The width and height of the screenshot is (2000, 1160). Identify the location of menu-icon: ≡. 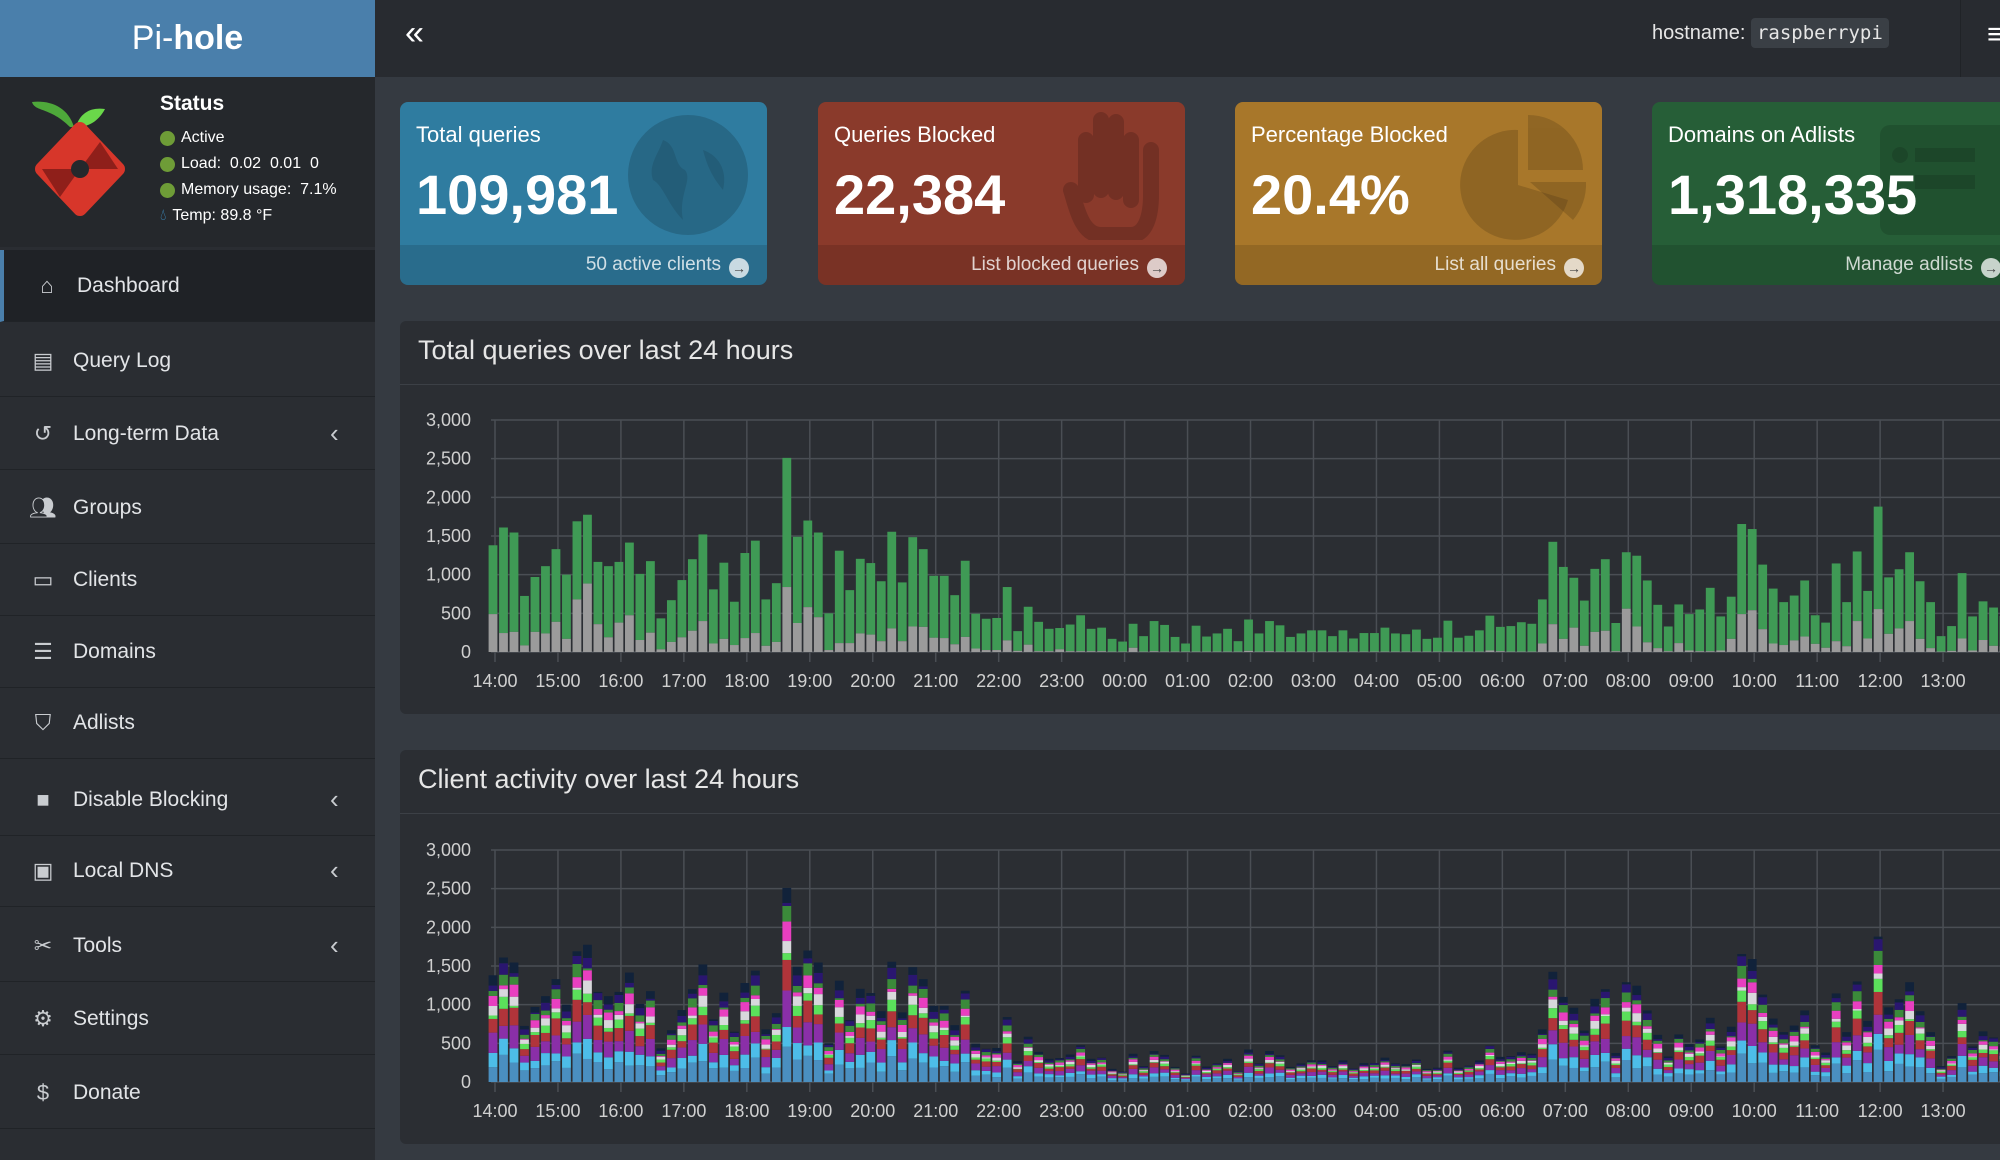
(1993, 34).